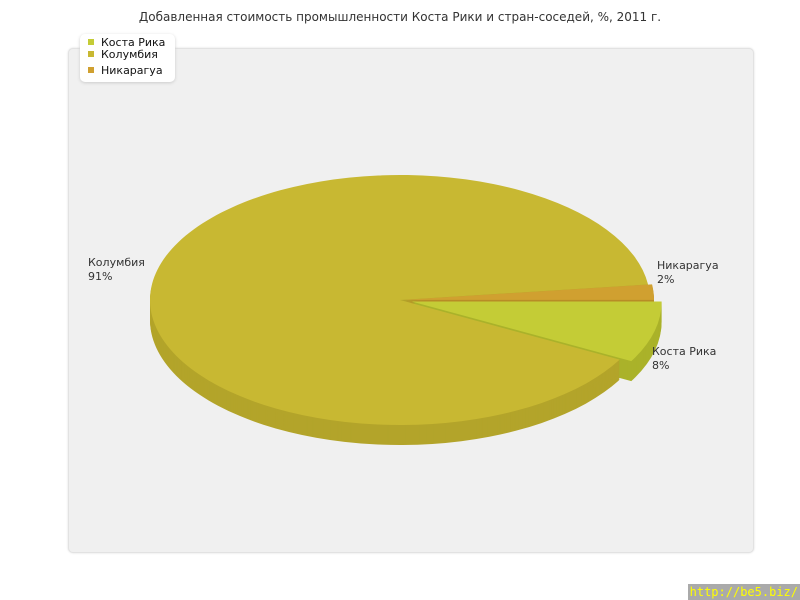 This screenshot has height=600, width=800. What do you see at coordinates (743, 592) in the screenshot?
I see `watermark-link: http://be5.biz/` at bounding box center [743, 592].